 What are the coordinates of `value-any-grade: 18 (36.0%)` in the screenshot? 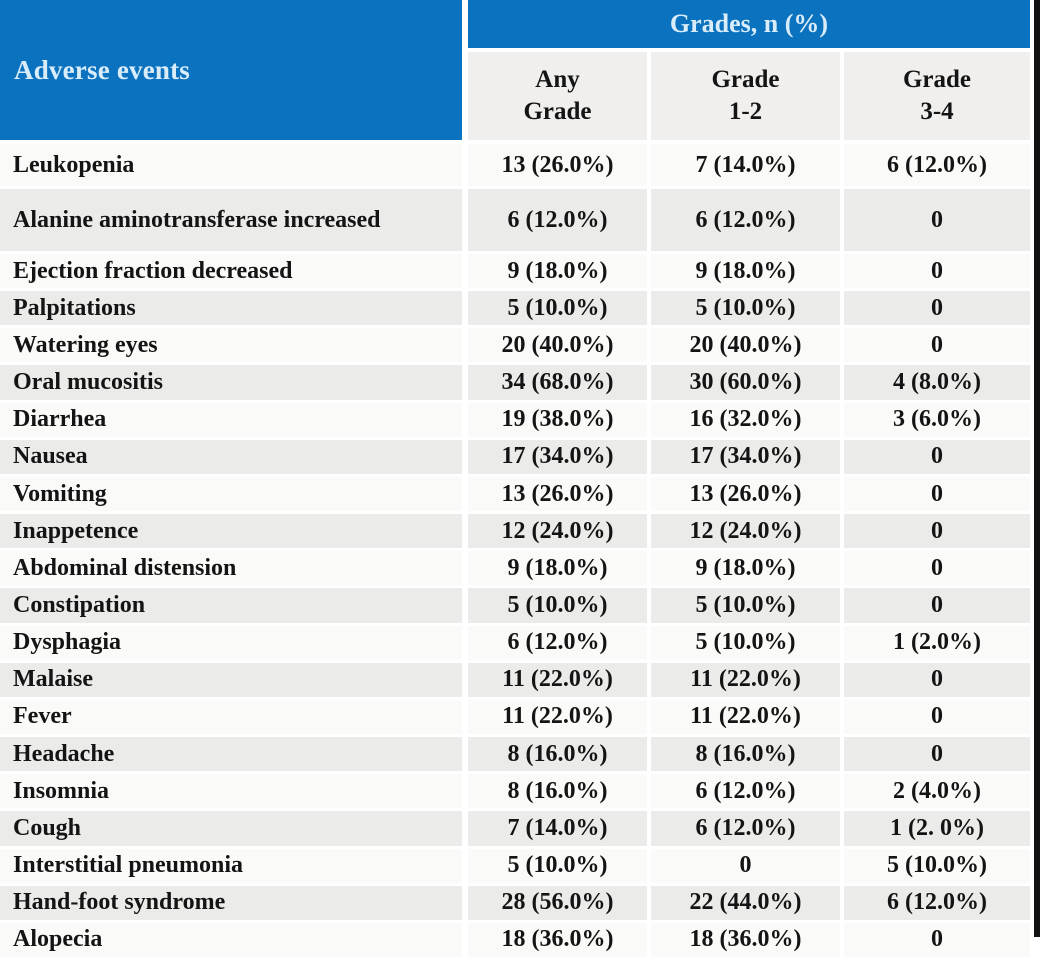 It's located at (557, 939).